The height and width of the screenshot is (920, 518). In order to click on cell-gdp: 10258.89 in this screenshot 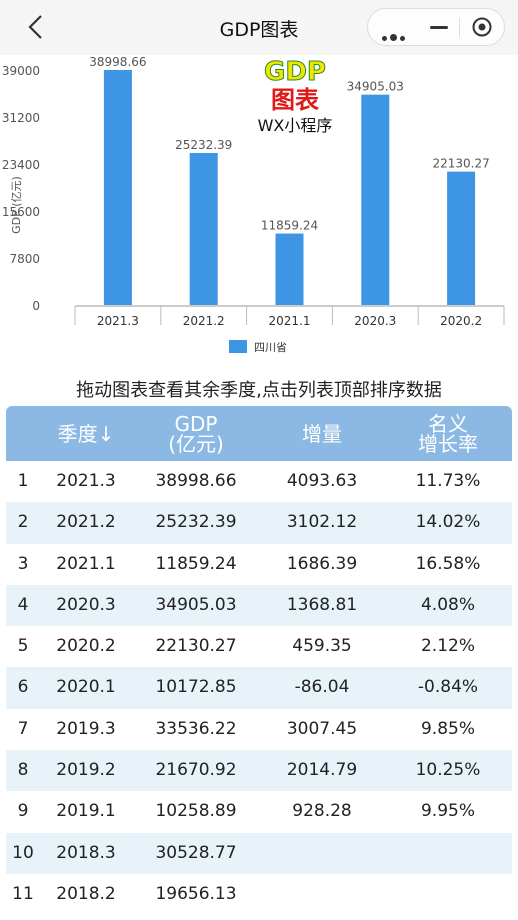, I will do `click(196, 811)`.